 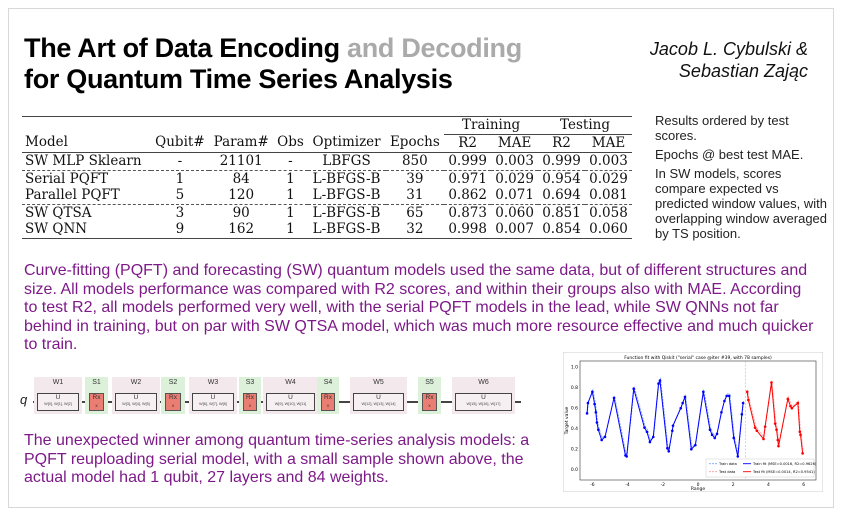 What do you see at coordinates (58, 402) in the screenshot?
I see `u-gate: U W[0], W[1], W[2]` at bounding box center [58, 402].